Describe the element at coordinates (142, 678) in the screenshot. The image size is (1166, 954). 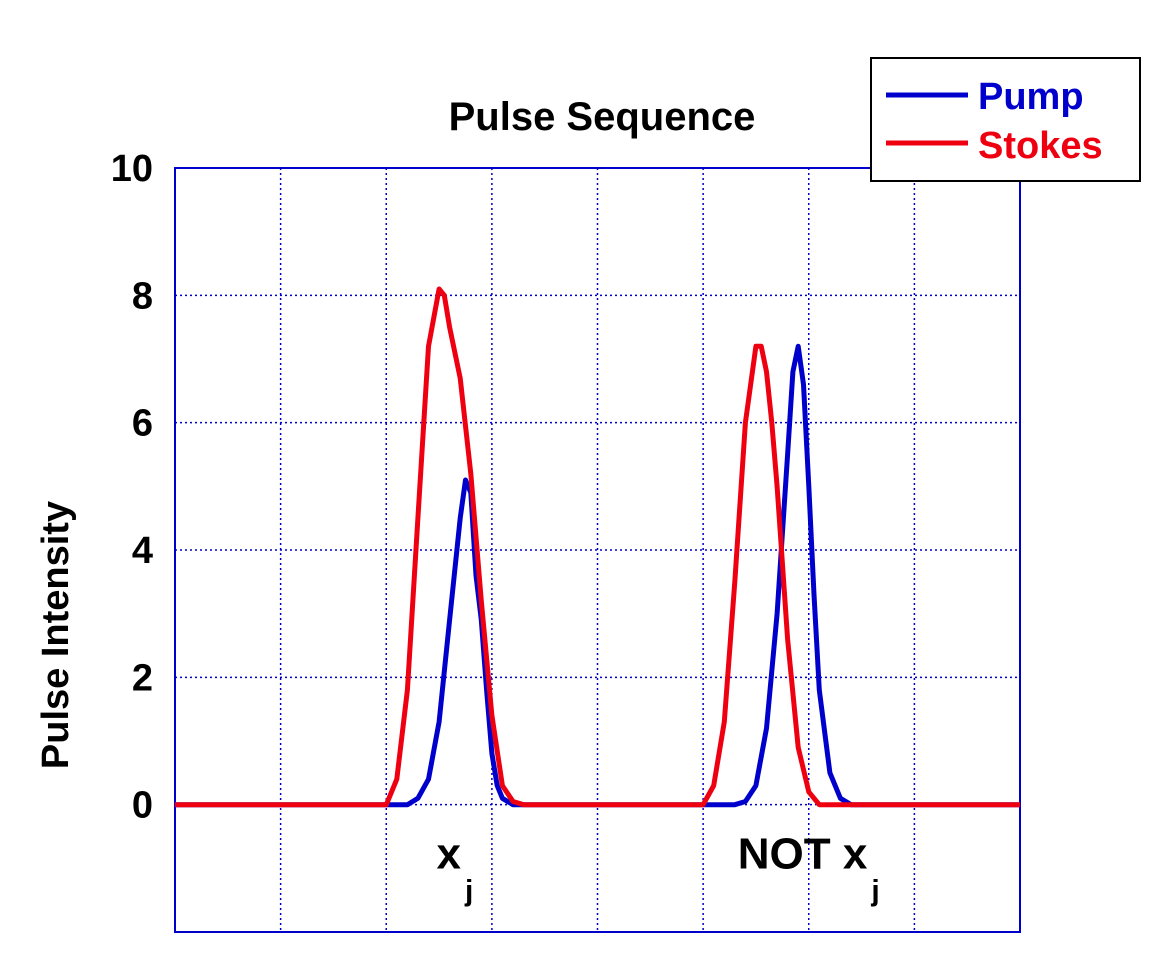
I see `y-tick-label: 2` at that location.